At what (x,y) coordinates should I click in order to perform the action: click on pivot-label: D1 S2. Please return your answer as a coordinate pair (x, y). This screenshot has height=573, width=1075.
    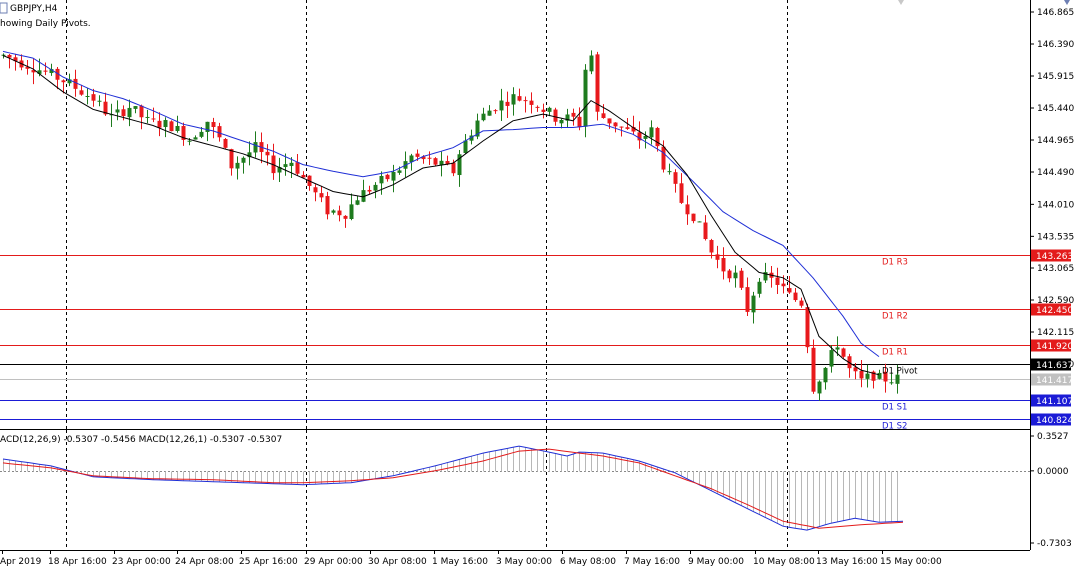
    Looking at the image, I should click on (894, 427).